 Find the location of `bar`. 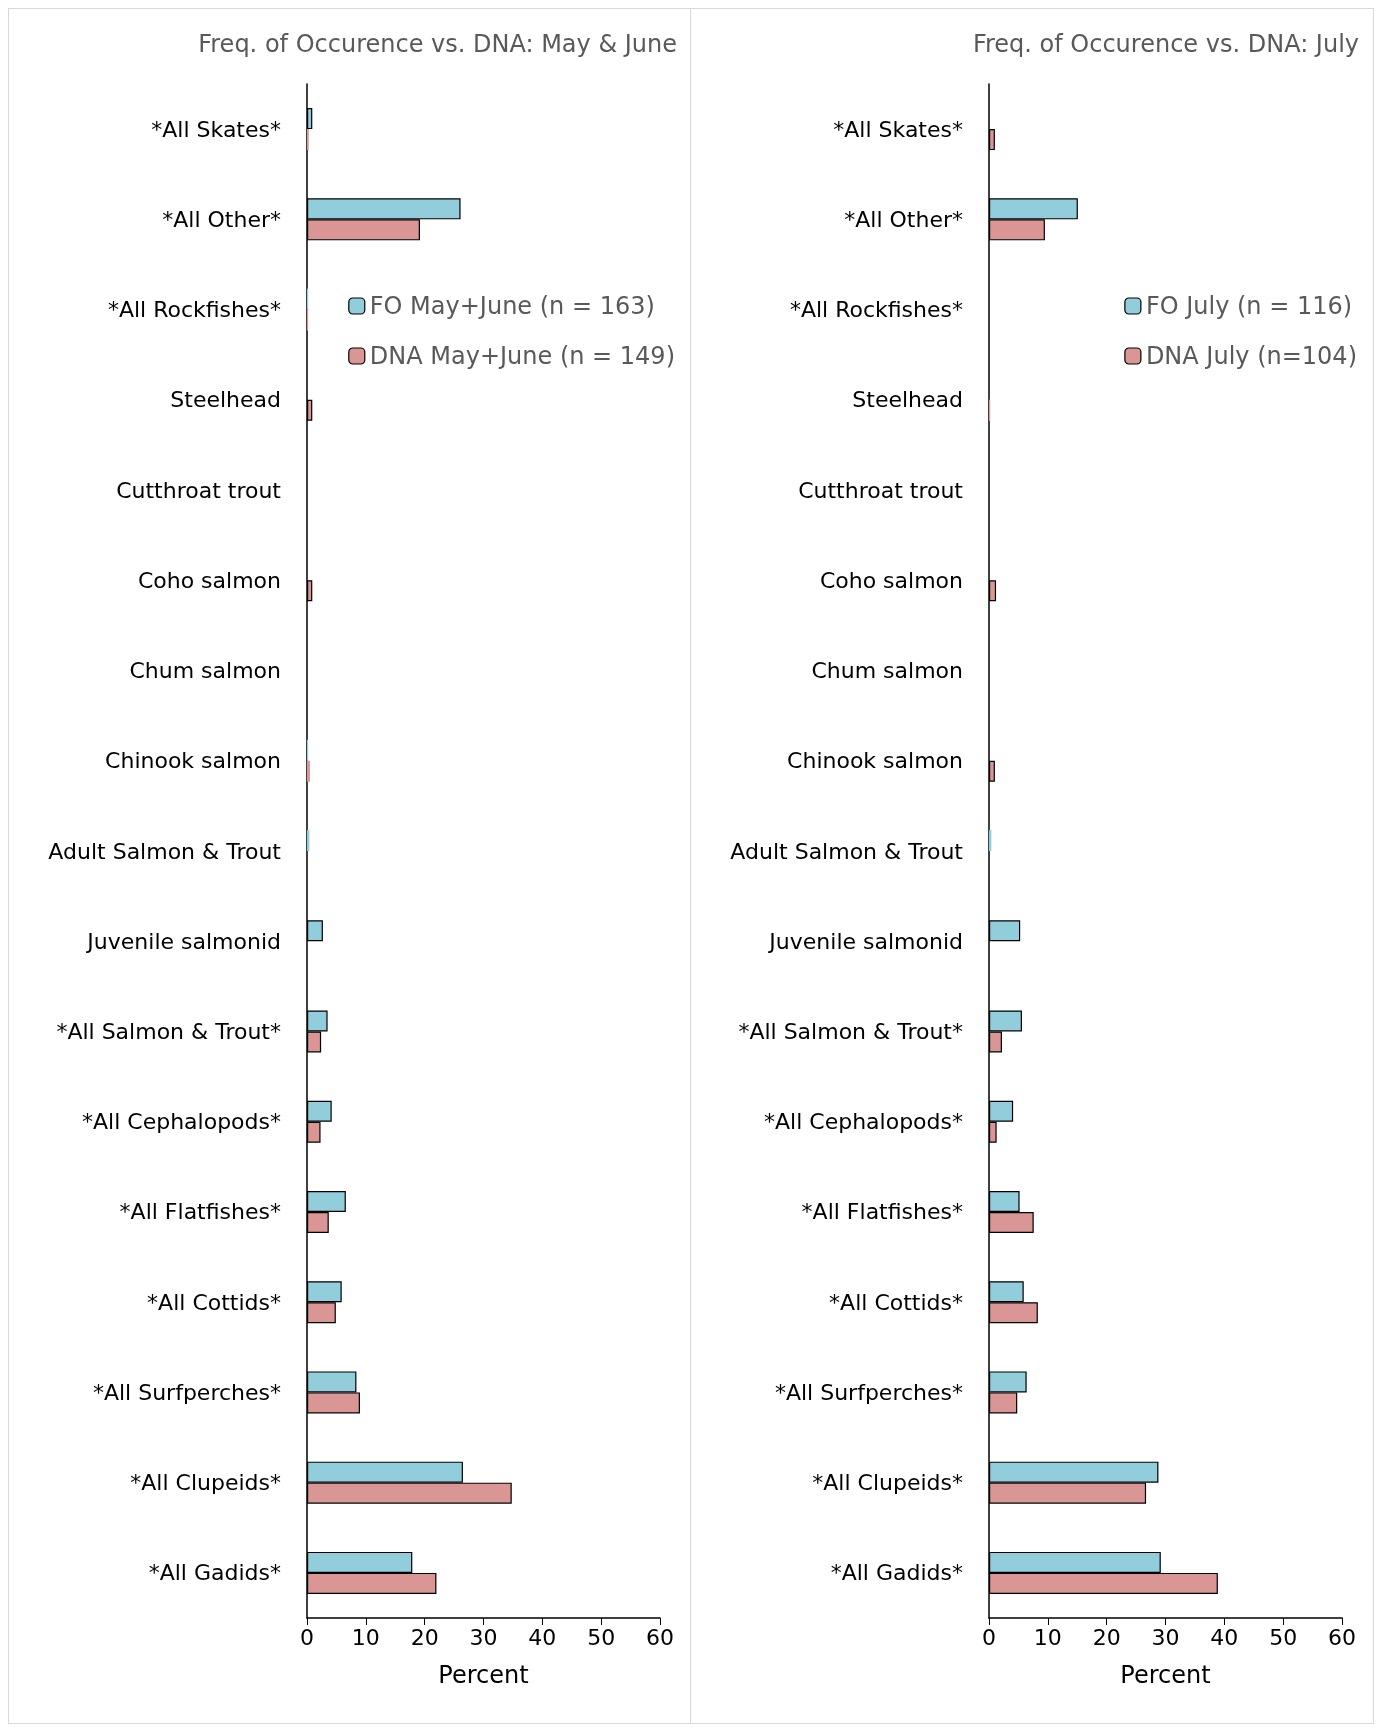

bar is located at coordinates (308, 771).